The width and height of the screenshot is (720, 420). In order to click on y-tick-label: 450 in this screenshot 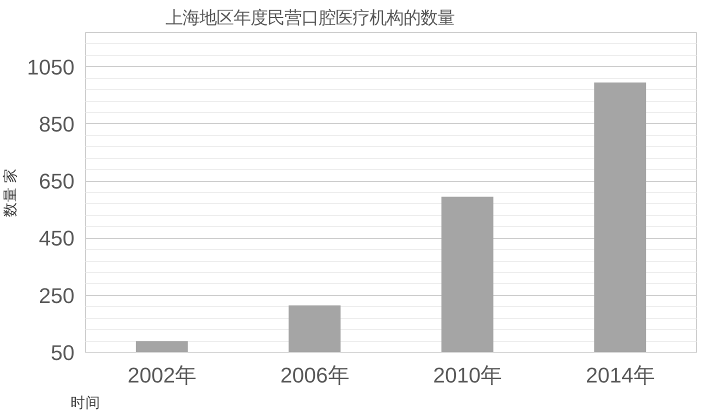, I will do `click(56, 238)`.